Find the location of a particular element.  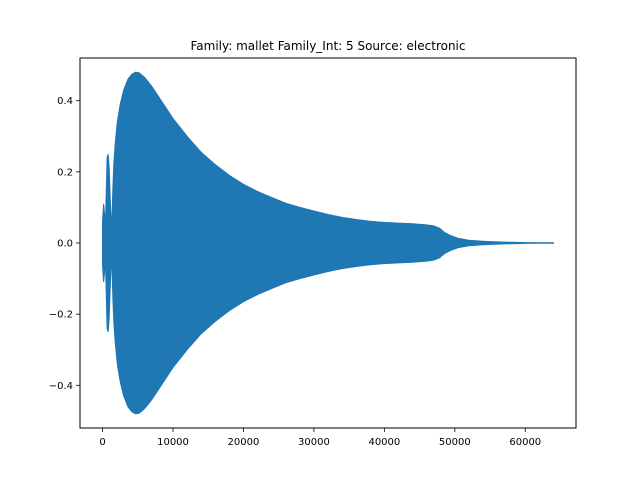

x-tick-label: 0 is located at coordinates (102, 442).